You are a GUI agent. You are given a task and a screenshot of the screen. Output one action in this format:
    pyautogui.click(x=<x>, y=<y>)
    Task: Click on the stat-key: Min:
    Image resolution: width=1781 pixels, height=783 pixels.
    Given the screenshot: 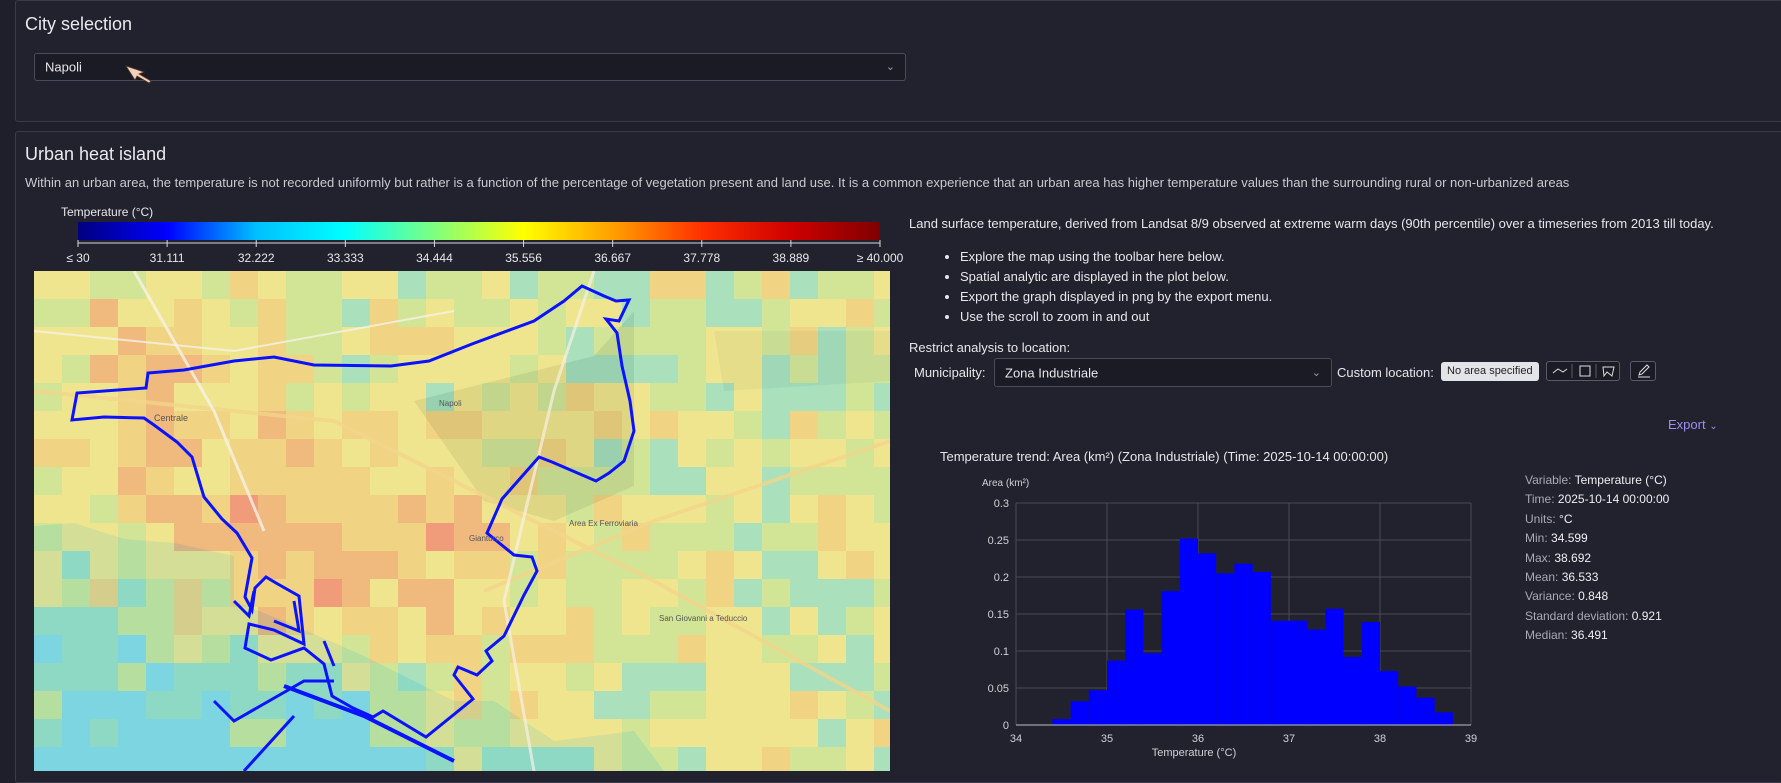 What is the action you would take?
    pyautogui.click(x=1538, y=538)
    